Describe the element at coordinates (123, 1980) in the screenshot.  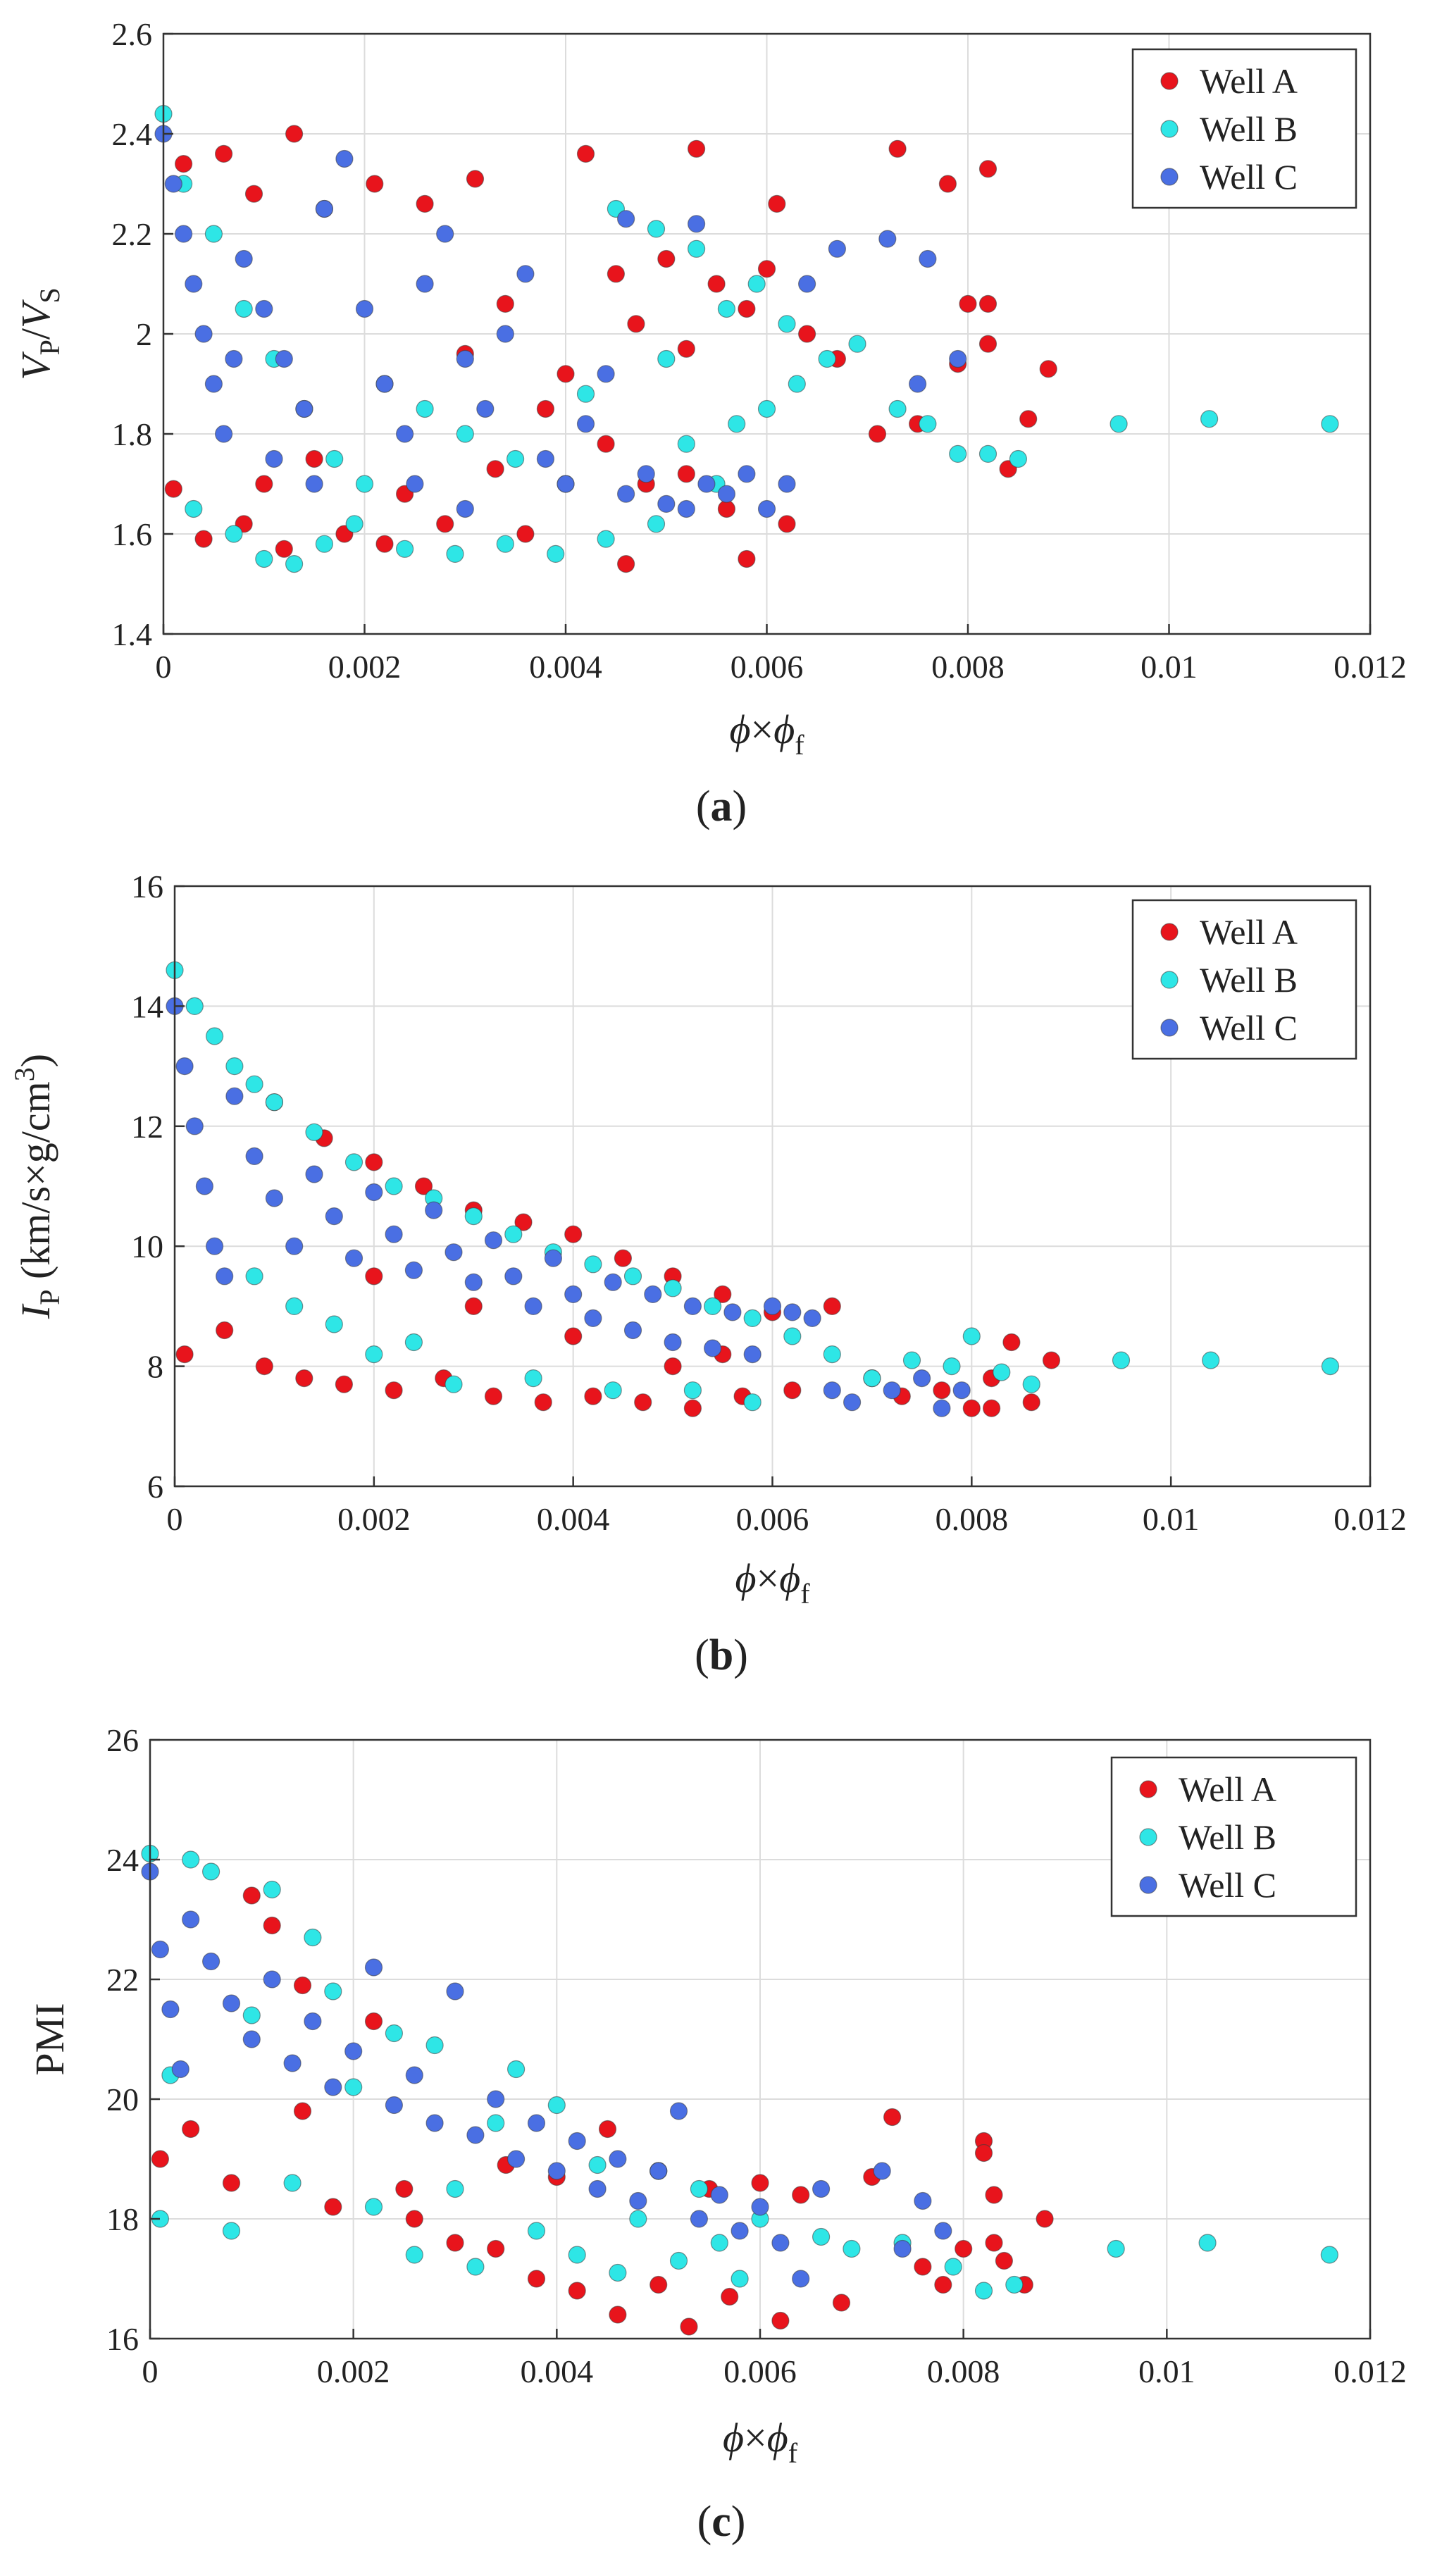
I see `y-tick-label: 22` at that location.